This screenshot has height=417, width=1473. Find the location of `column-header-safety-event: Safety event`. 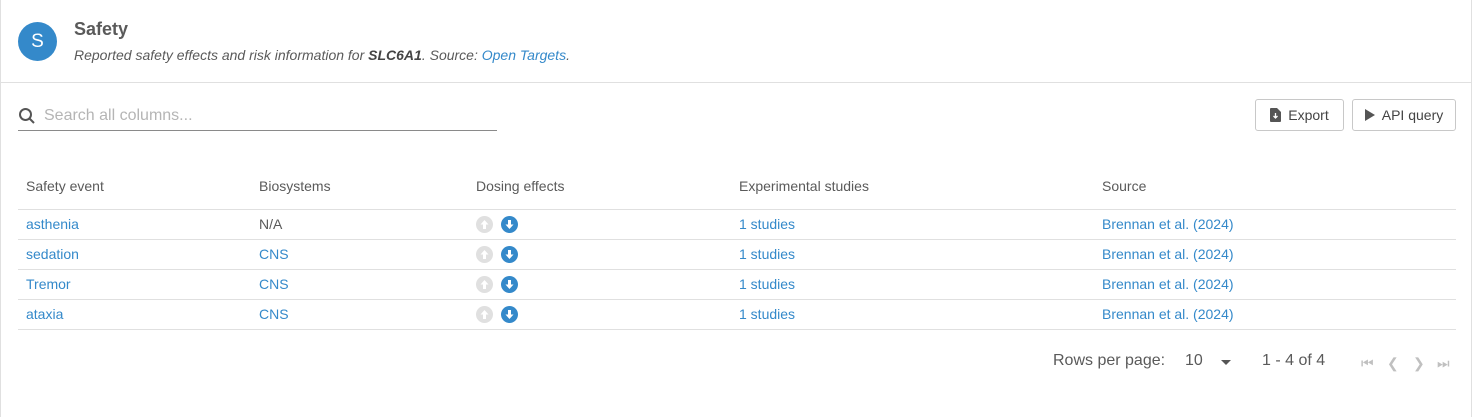

column-header-safety-event: Safety event is located at coordinates (134, 186).